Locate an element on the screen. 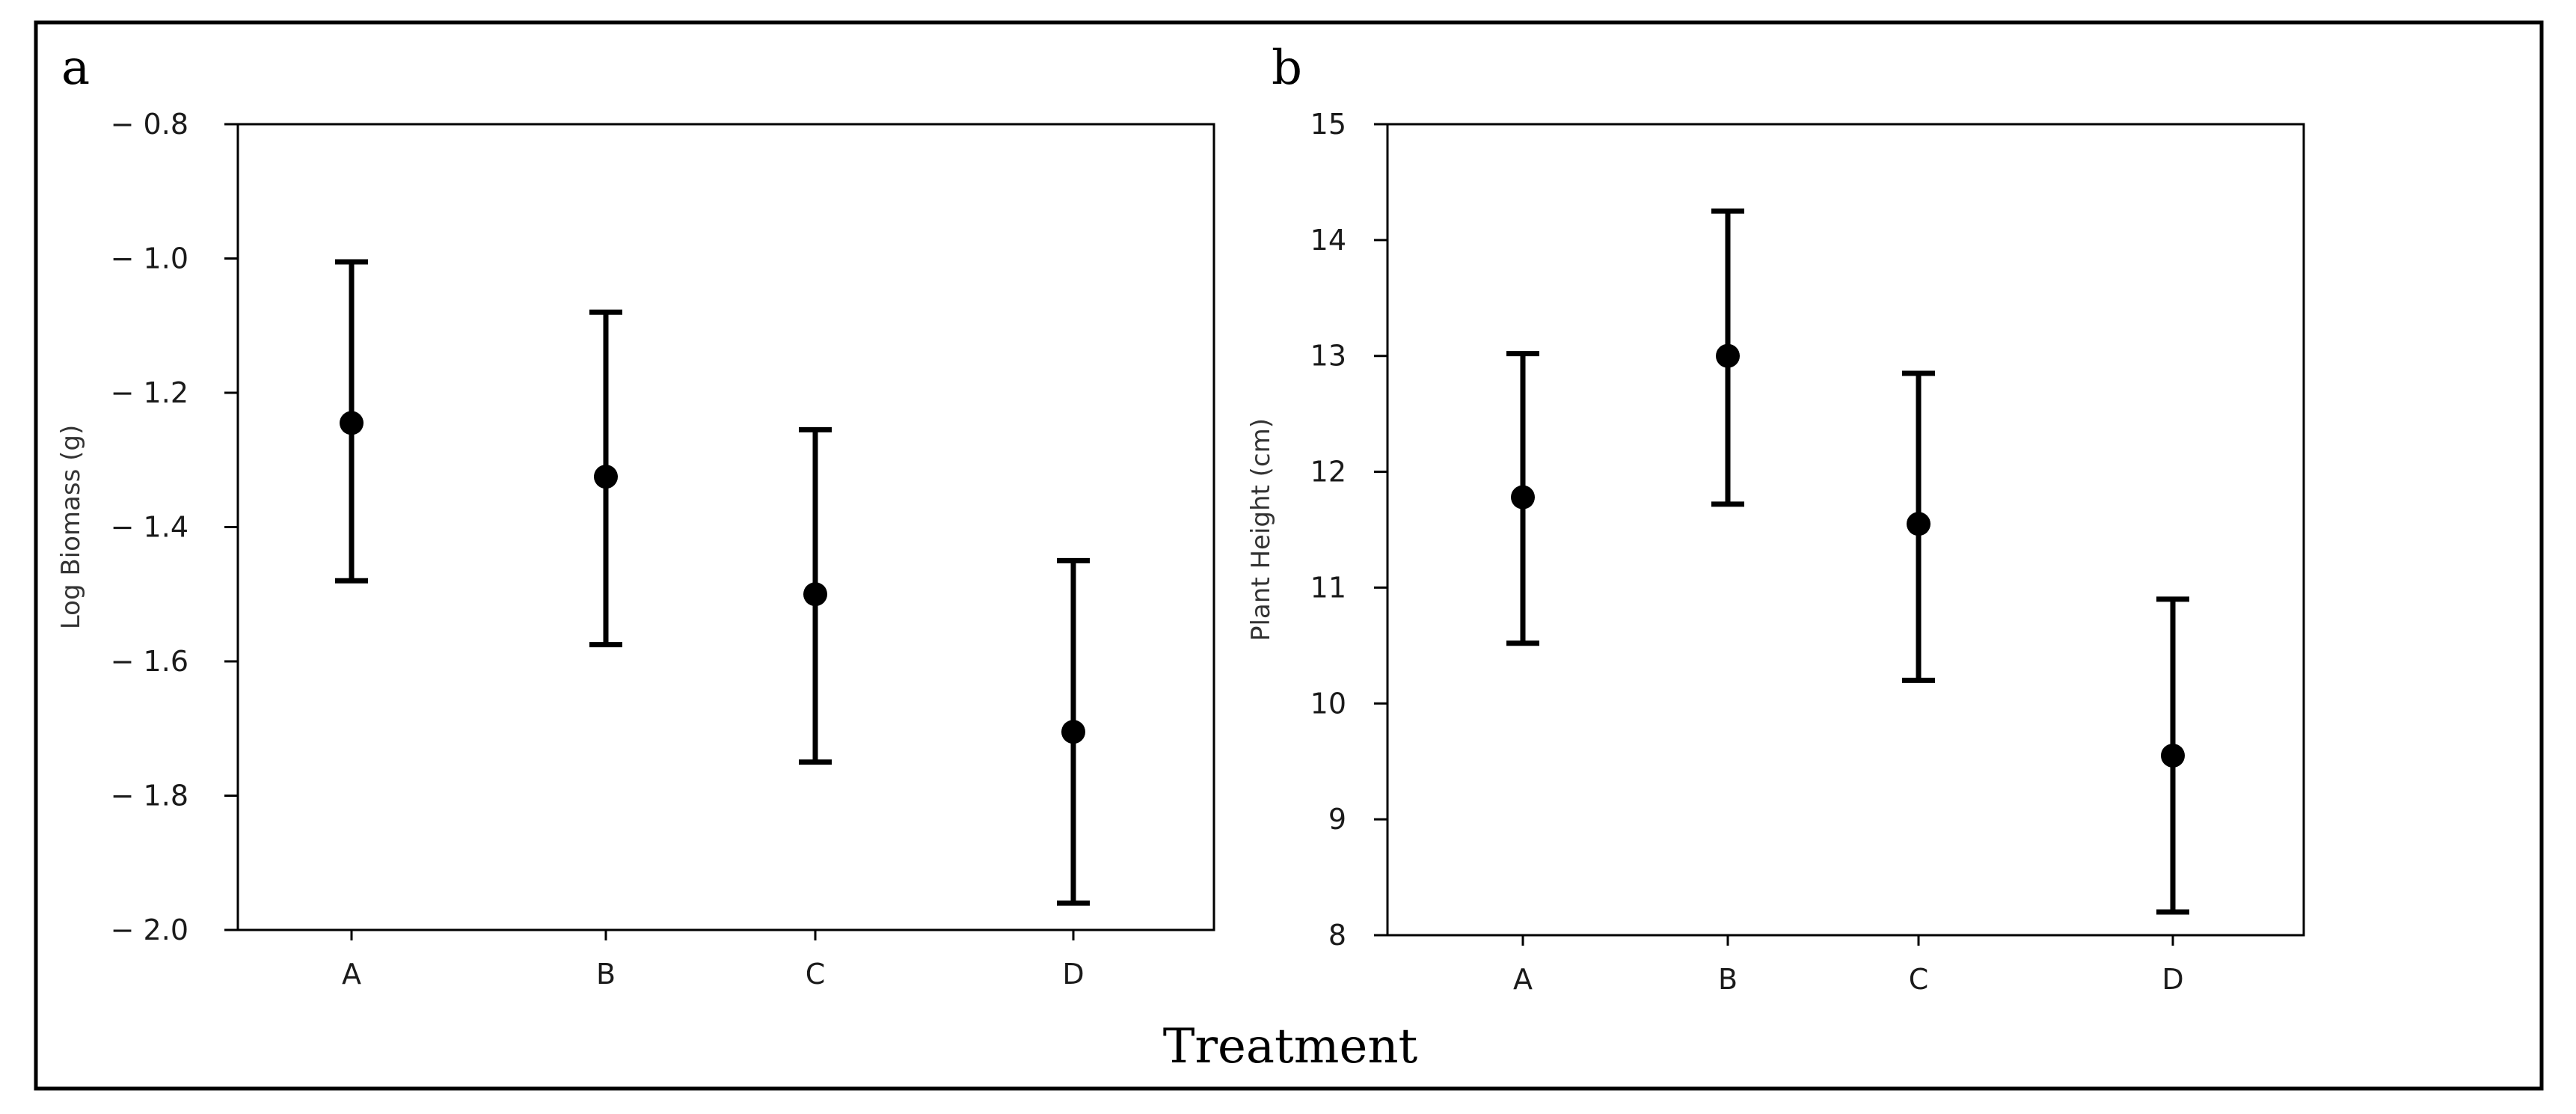 This screenshot has height=1114, width=2576. panel-a-ylabel: Log Biomass (g) is located at coordinates (71, 527).